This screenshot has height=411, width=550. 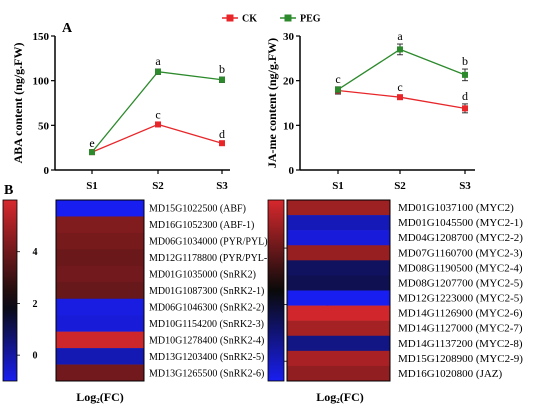 I want to click on y-tick-label: 50, so click(x=44, y=126).